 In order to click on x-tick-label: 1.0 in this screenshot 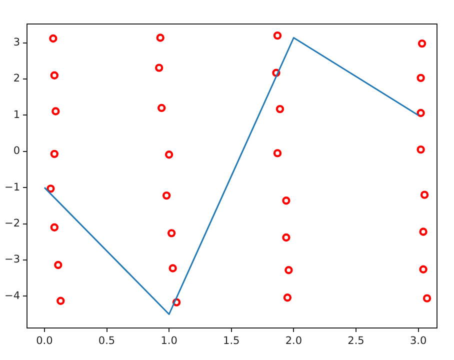, I will do `click(169, 341)`.